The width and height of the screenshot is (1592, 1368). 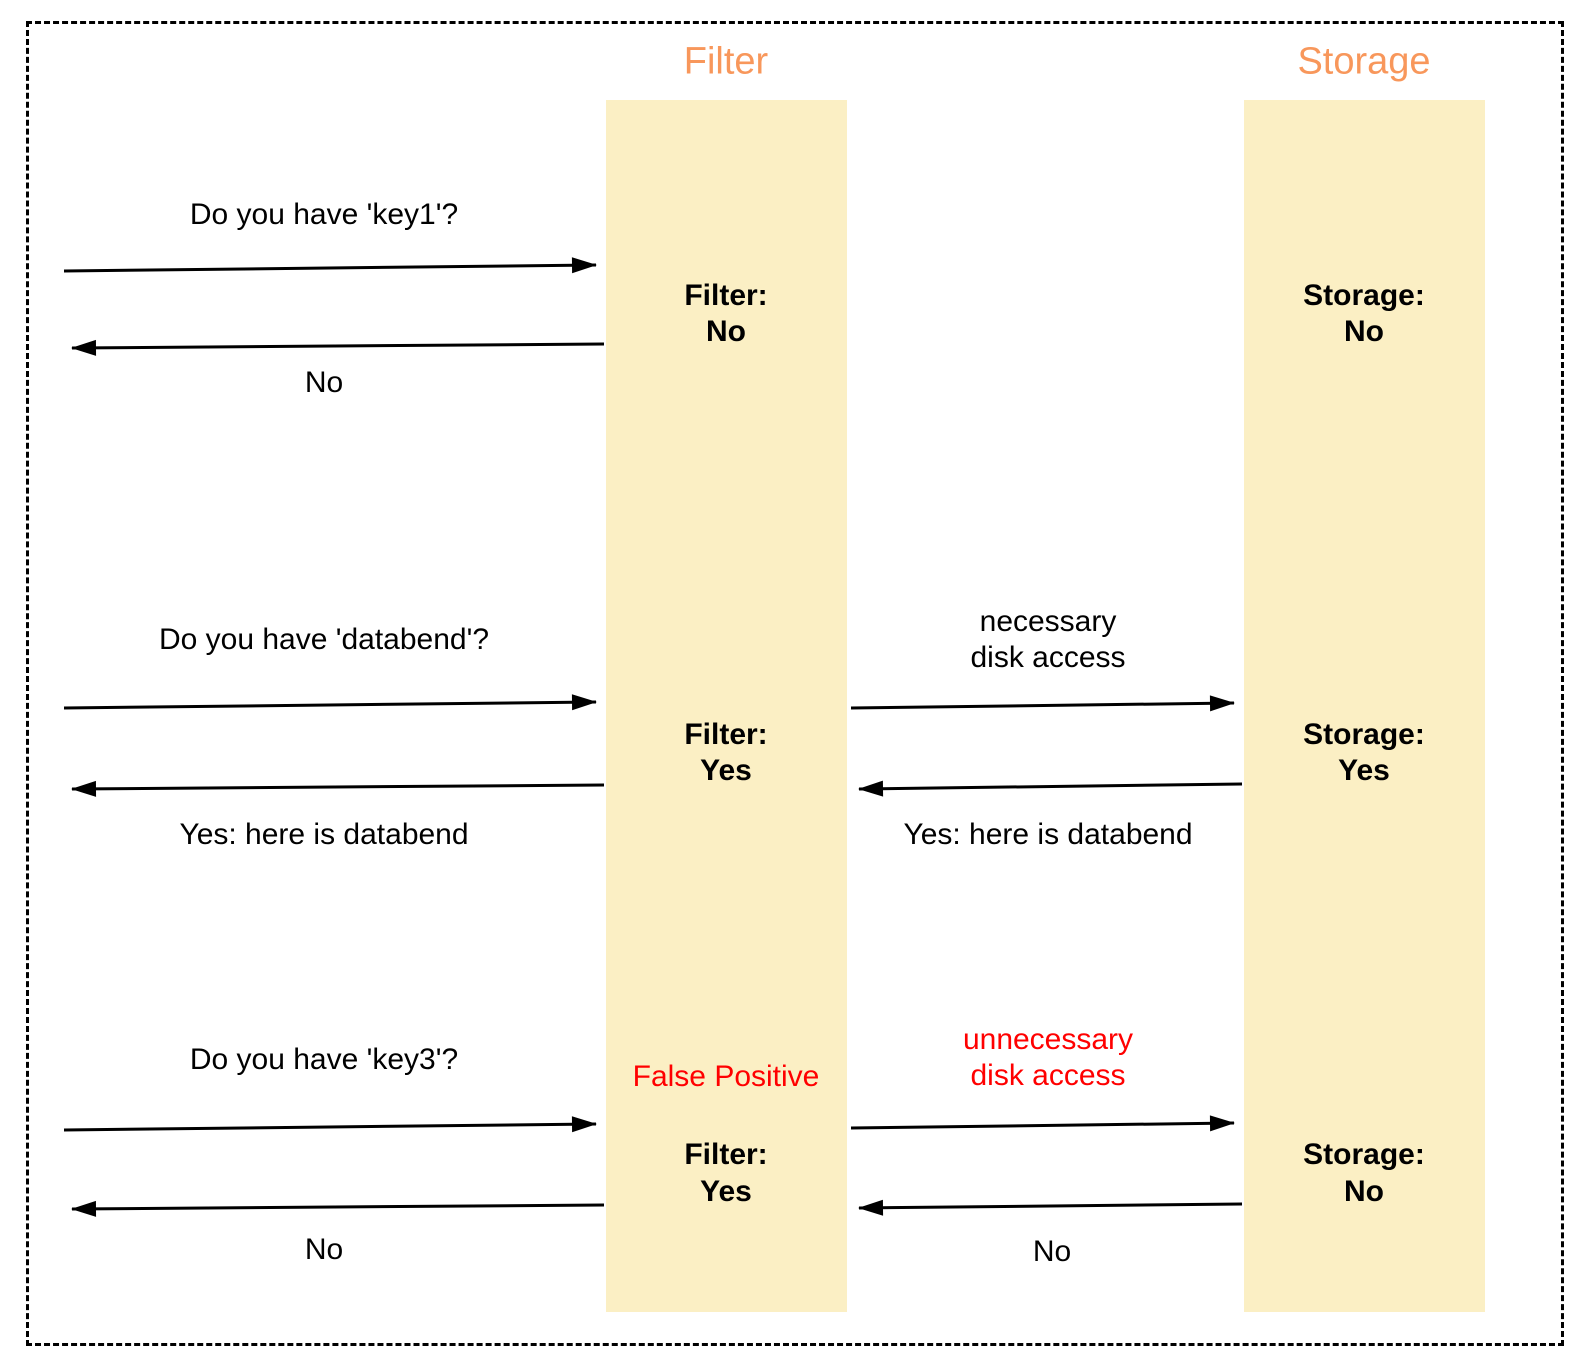 I want to click on storage-state-value-s2: Yes, so click(x=1364, y=770).